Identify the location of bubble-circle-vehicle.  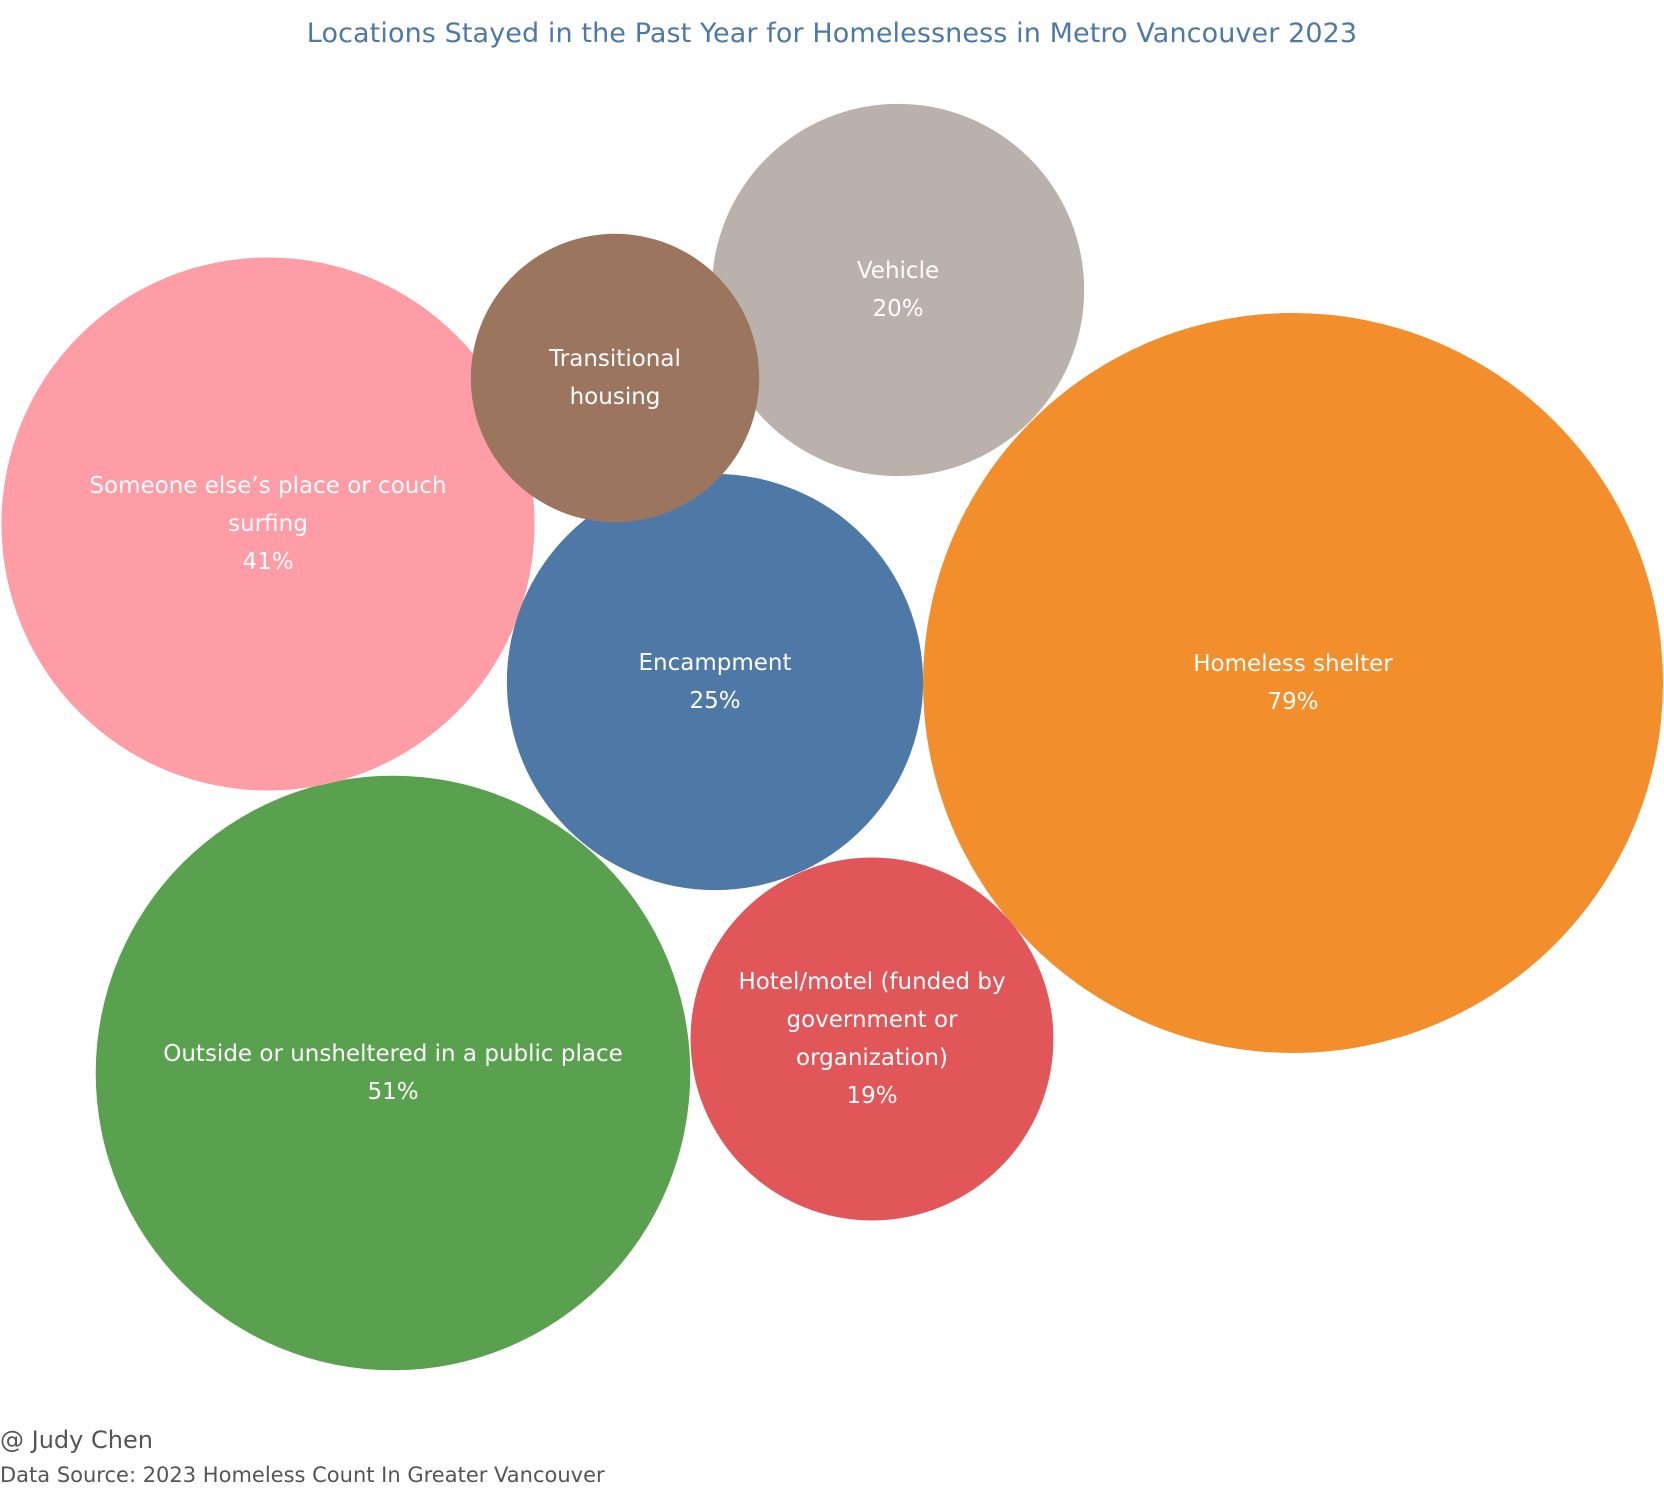
(898, 290).